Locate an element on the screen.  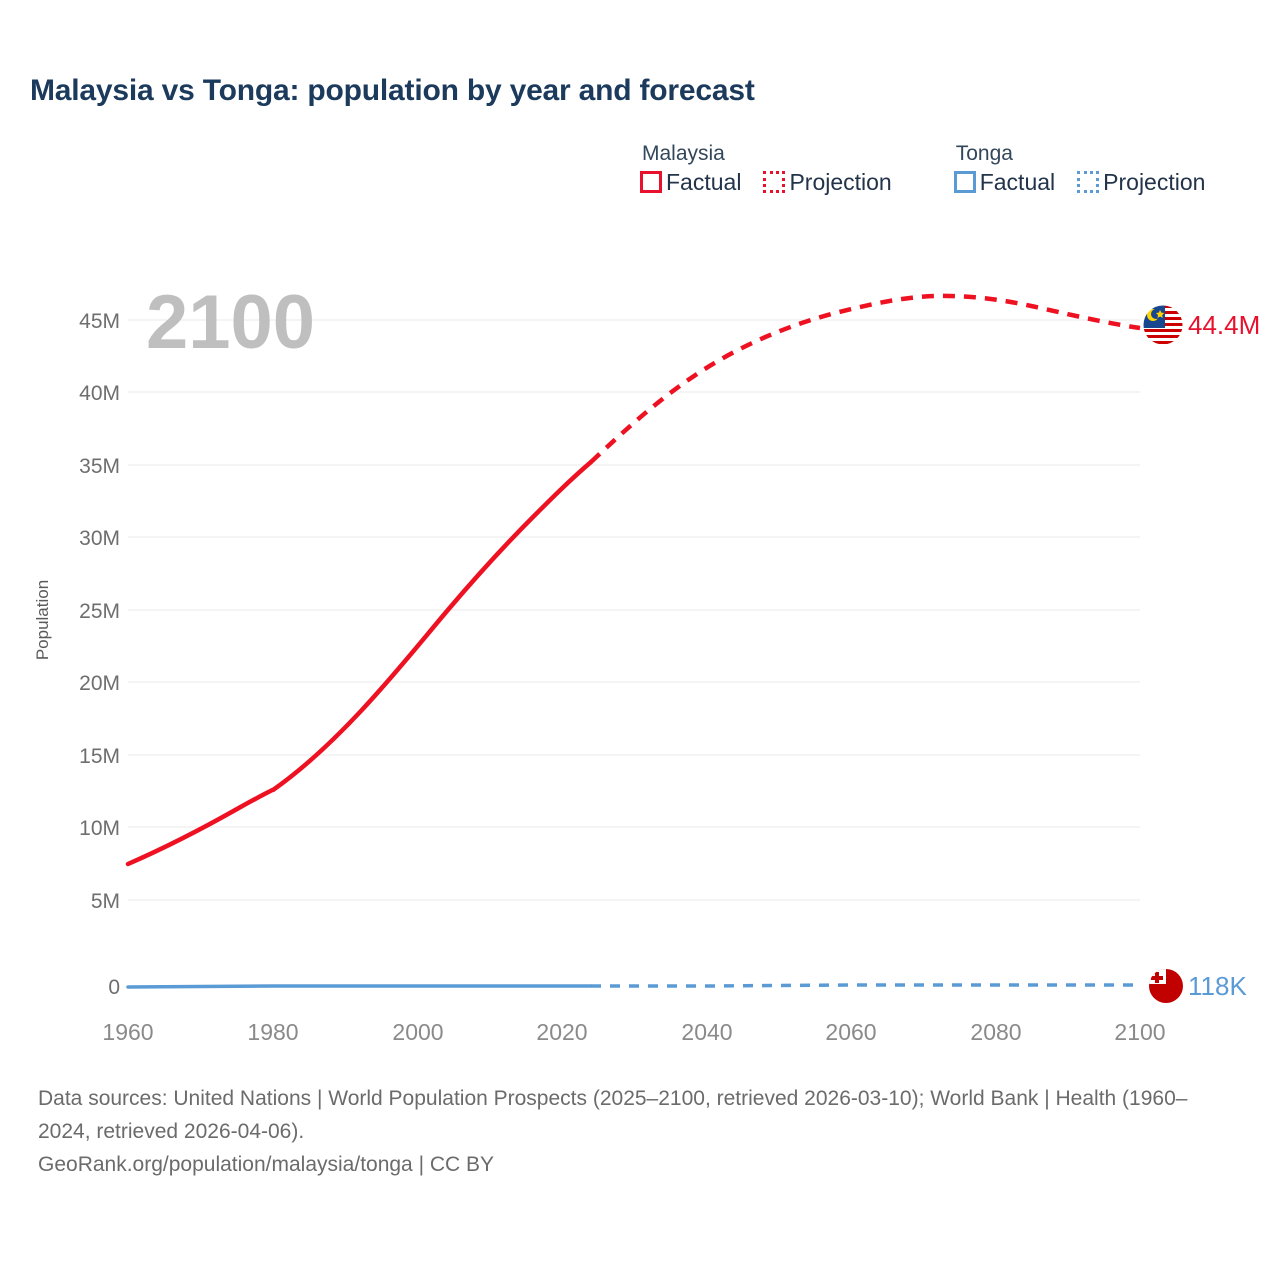
y-tick-label: 15M is located at coordinates (99, 756).